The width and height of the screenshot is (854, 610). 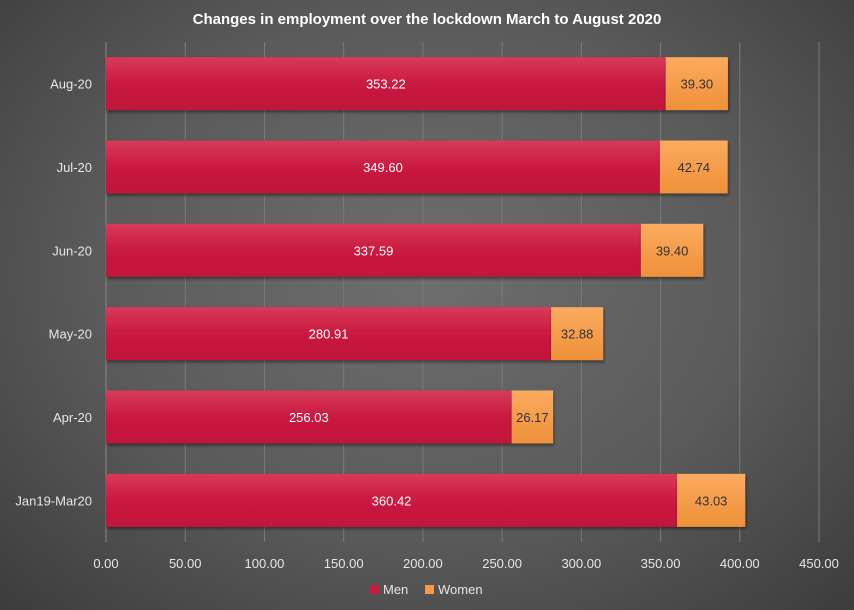 I want to click on data-label-women: 26.17, so click(x=532, y=417).